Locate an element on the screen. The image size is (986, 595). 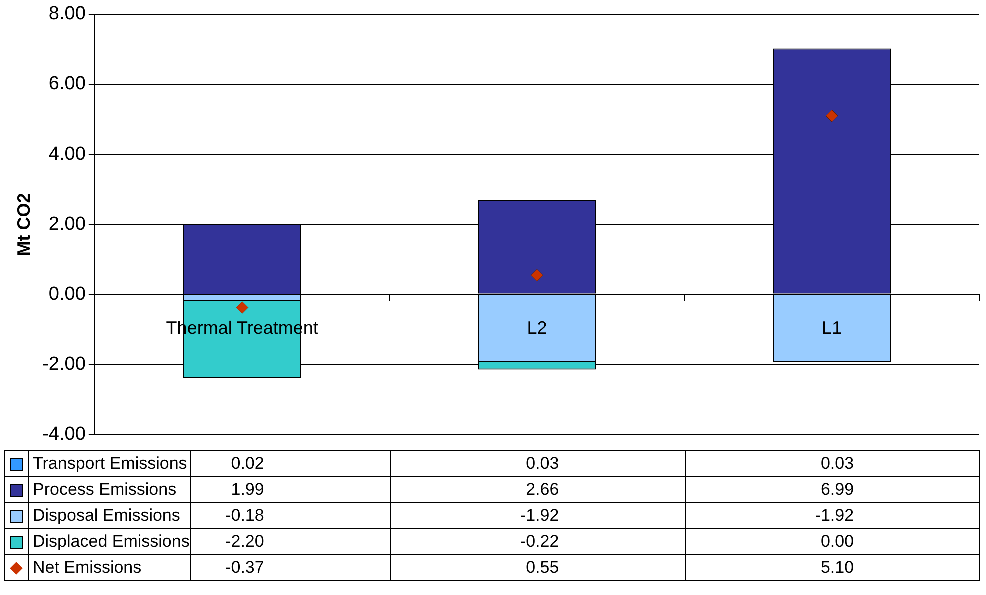
data-label: -0.37 is located at coordinates (290, 567).